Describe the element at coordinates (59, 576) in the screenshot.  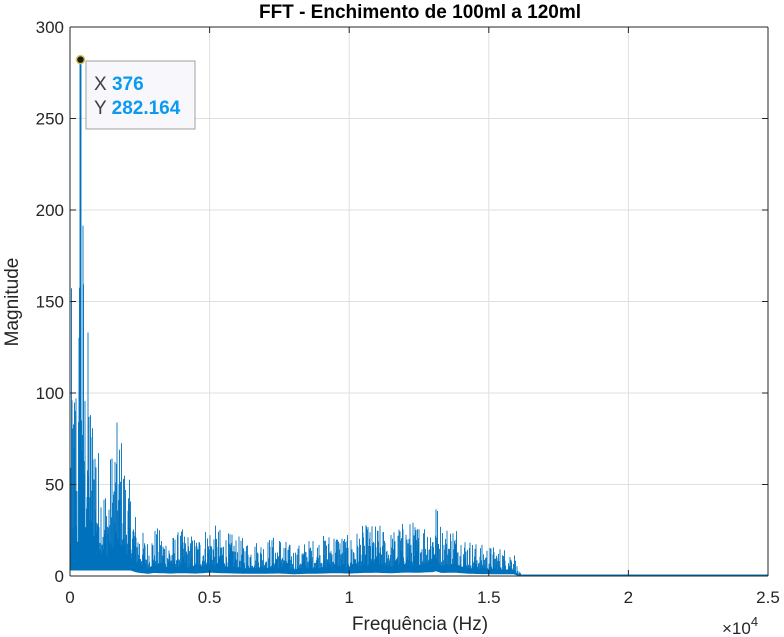
I see `y-tick-label: 0` at that location.